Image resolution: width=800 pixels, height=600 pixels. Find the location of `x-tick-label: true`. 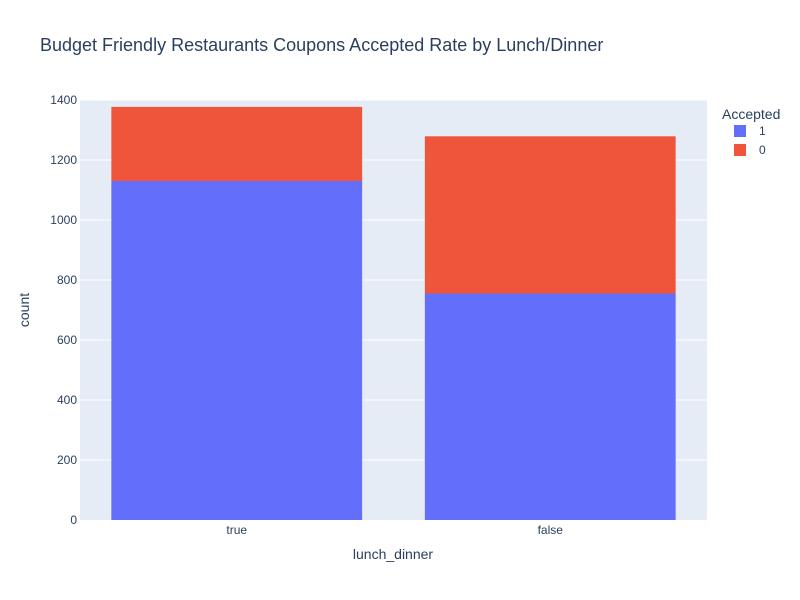

x-tick-label: true is located at coordinates (236, 530).